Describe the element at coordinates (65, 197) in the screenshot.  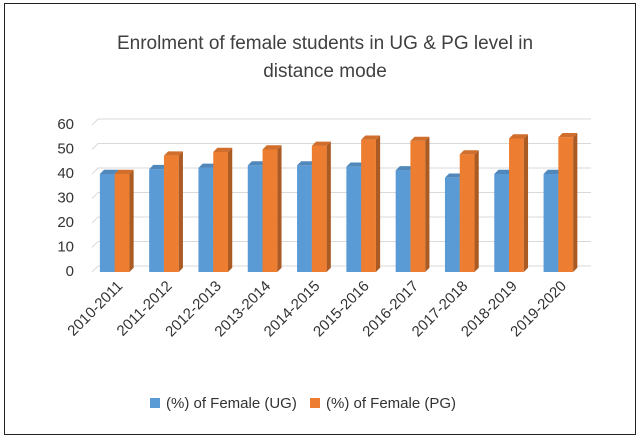
I see `y-tick-label: 30` at that location.